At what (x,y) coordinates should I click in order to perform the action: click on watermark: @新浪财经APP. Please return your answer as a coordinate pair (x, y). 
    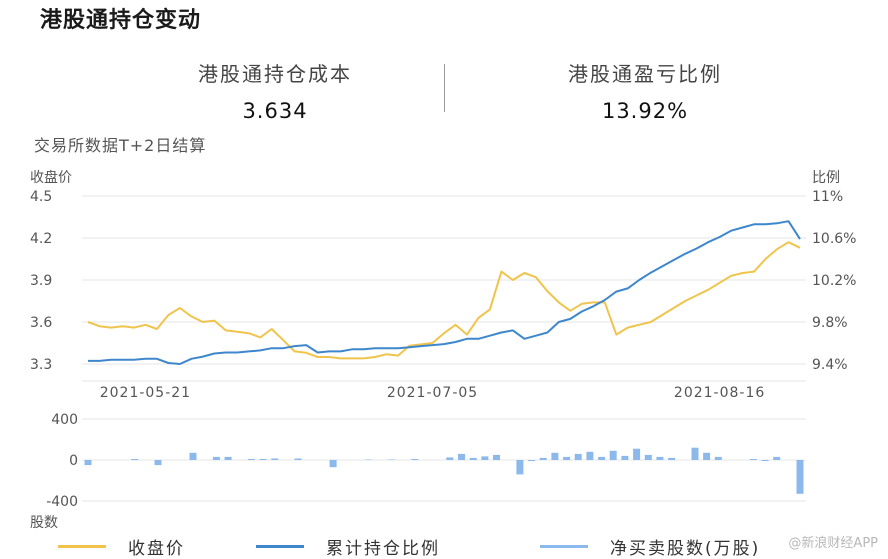
    Looking at the image, I should click on (833, 543).